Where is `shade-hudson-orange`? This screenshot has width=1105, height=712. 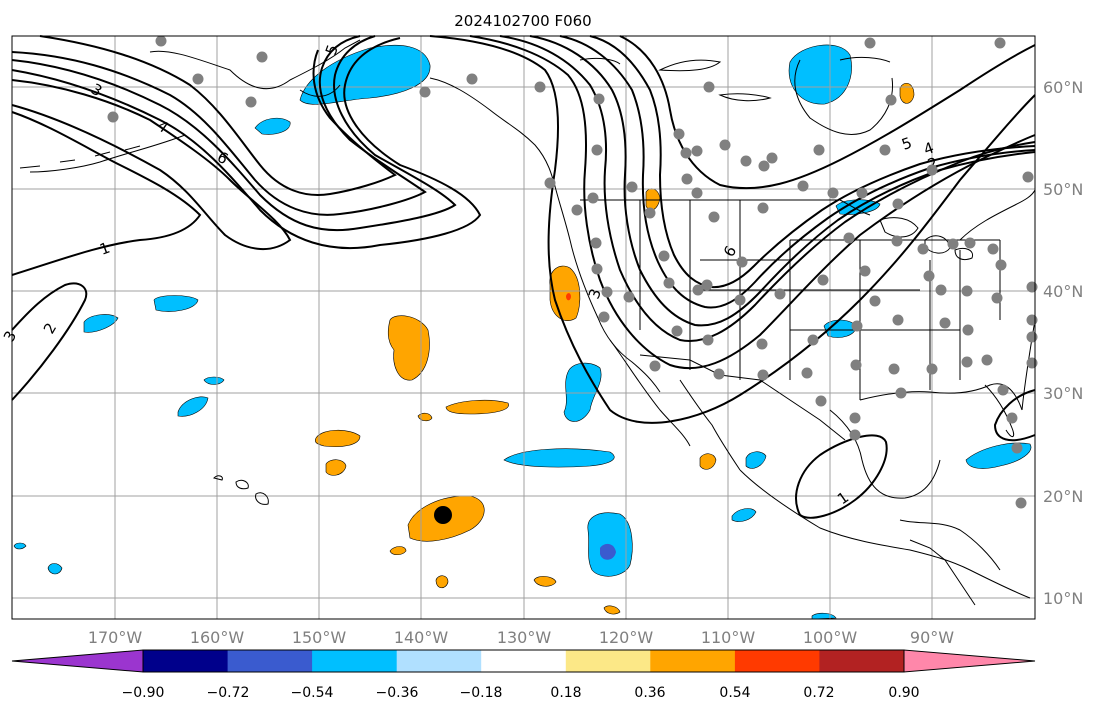
shade-hudson-orange is located at coordinates (907, 93).